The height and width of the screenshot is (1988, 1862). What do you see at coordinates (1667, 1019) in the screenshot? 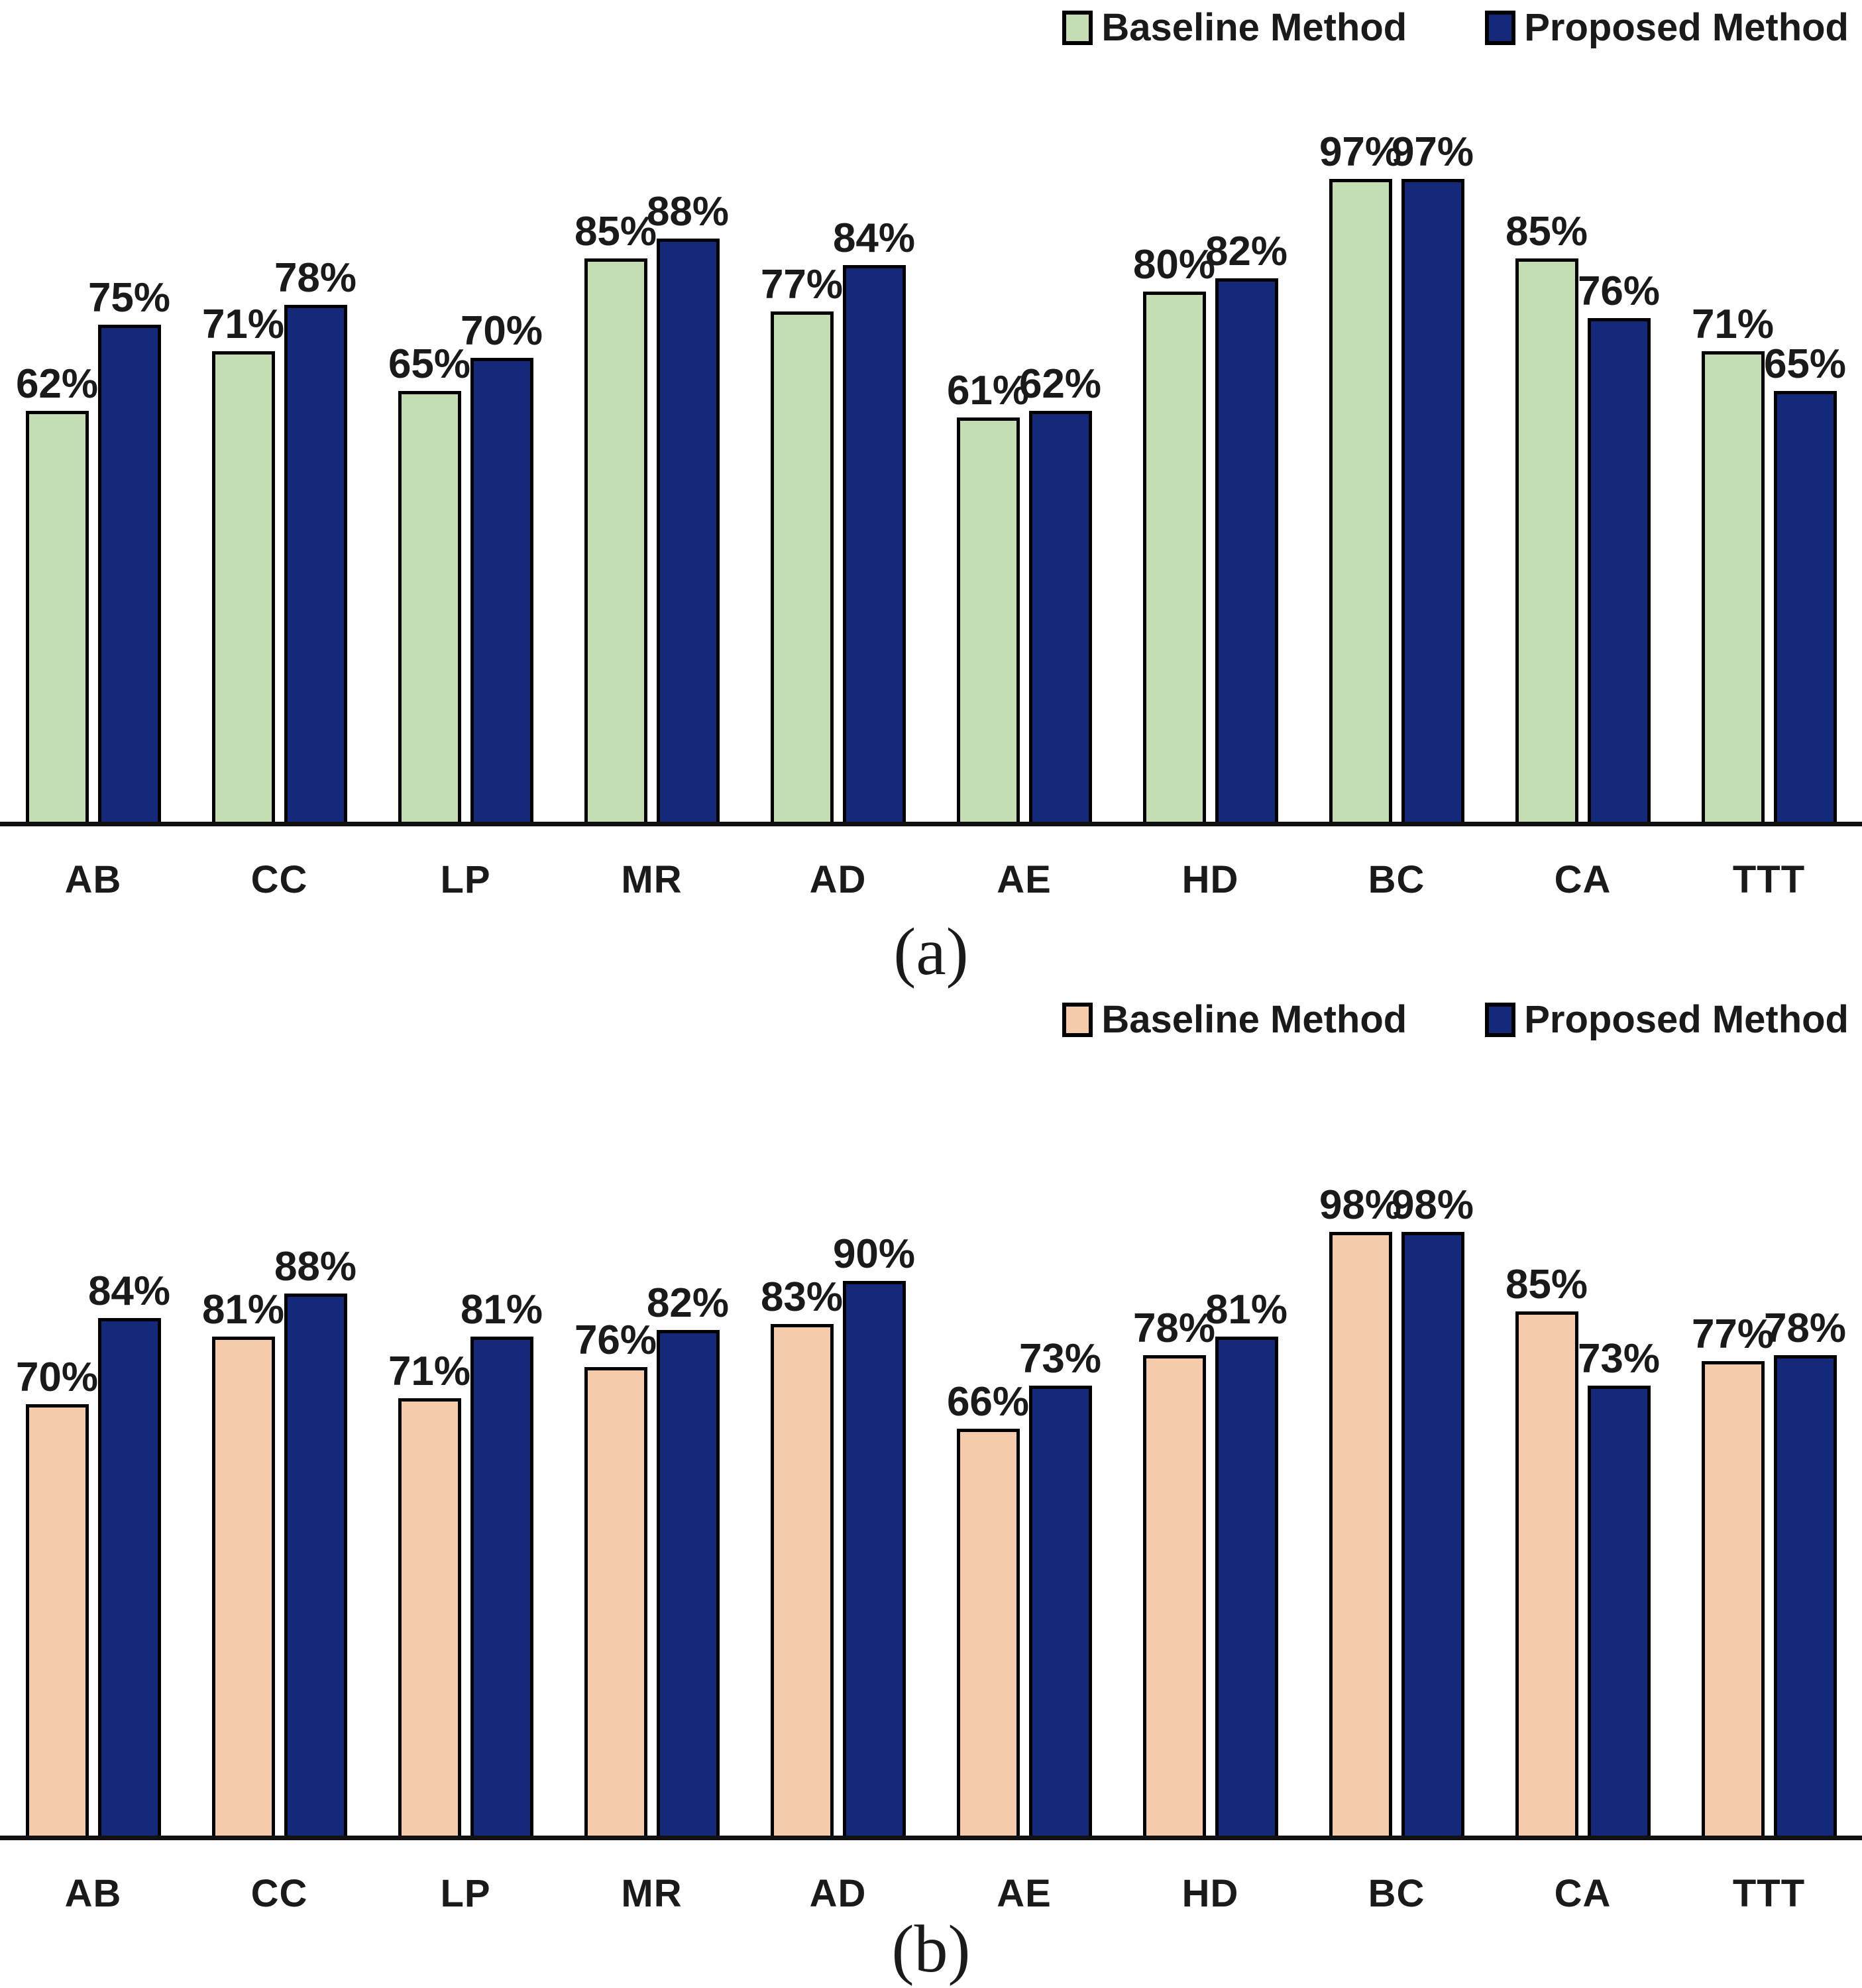
I see `legend-item-proposed: Proposed Method` at bounding box center [1667, 1019].